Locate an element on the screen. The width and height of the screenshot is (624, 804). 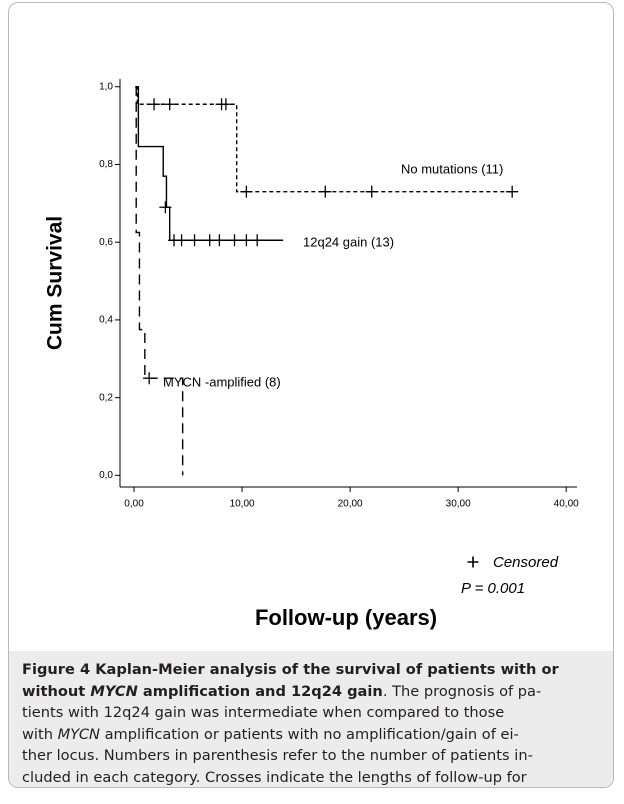
caption-run: with is located at coordinates (40, 734).